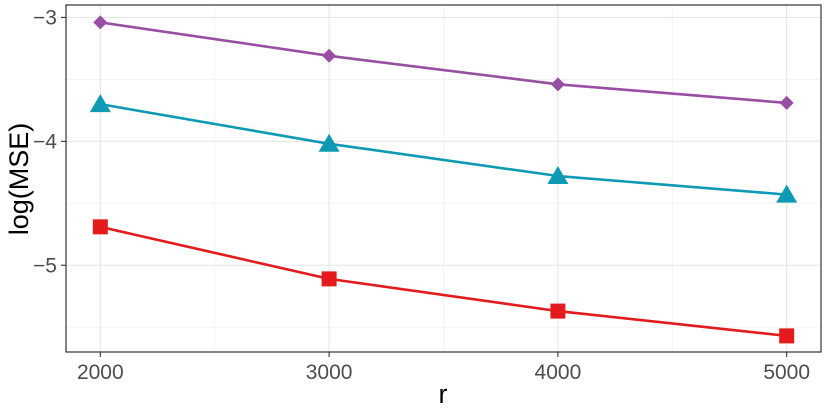  I want to click on x-tick-label: 3000, so click(329, 372).